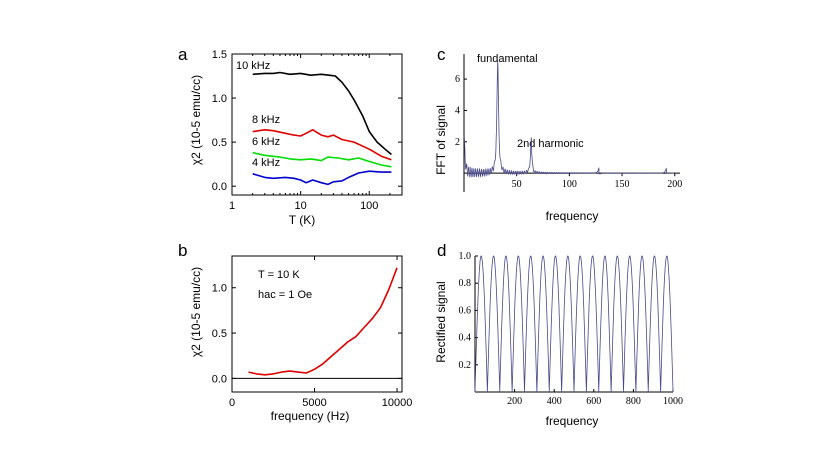 This screenshot has width=830, height=467. What do you see at coordinates (183, 54) in the screenshot?
I see `panel-label-a: a` at bounding box center [183, 54].